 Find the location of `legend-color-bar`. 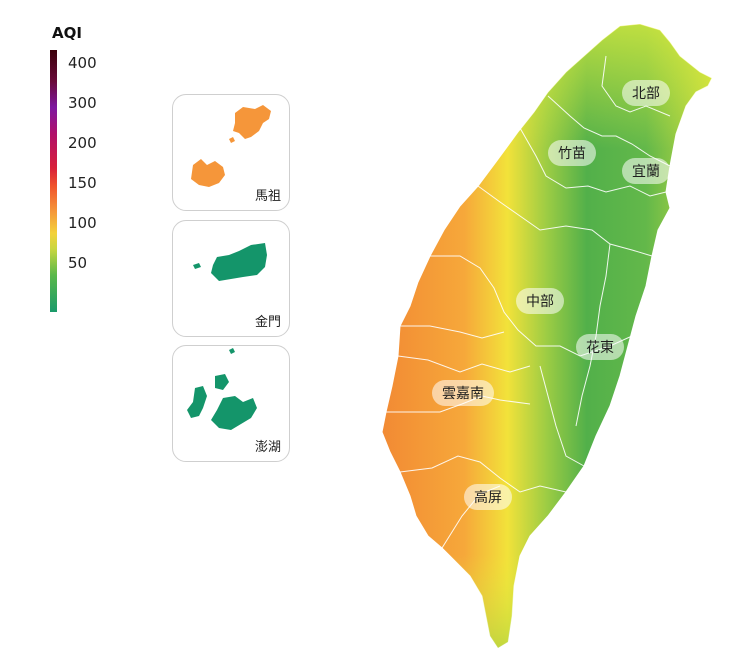

legend-color-bar is located at coordinates (53, 181).